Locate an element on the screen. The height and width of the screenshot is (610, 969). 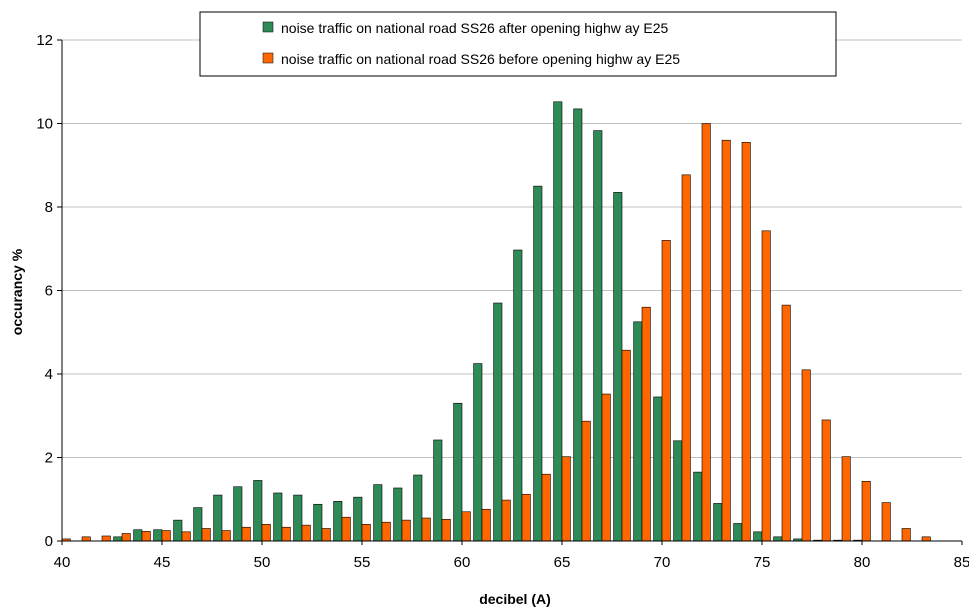
x-tick-label: 80 is located at coordinates (862, 562).